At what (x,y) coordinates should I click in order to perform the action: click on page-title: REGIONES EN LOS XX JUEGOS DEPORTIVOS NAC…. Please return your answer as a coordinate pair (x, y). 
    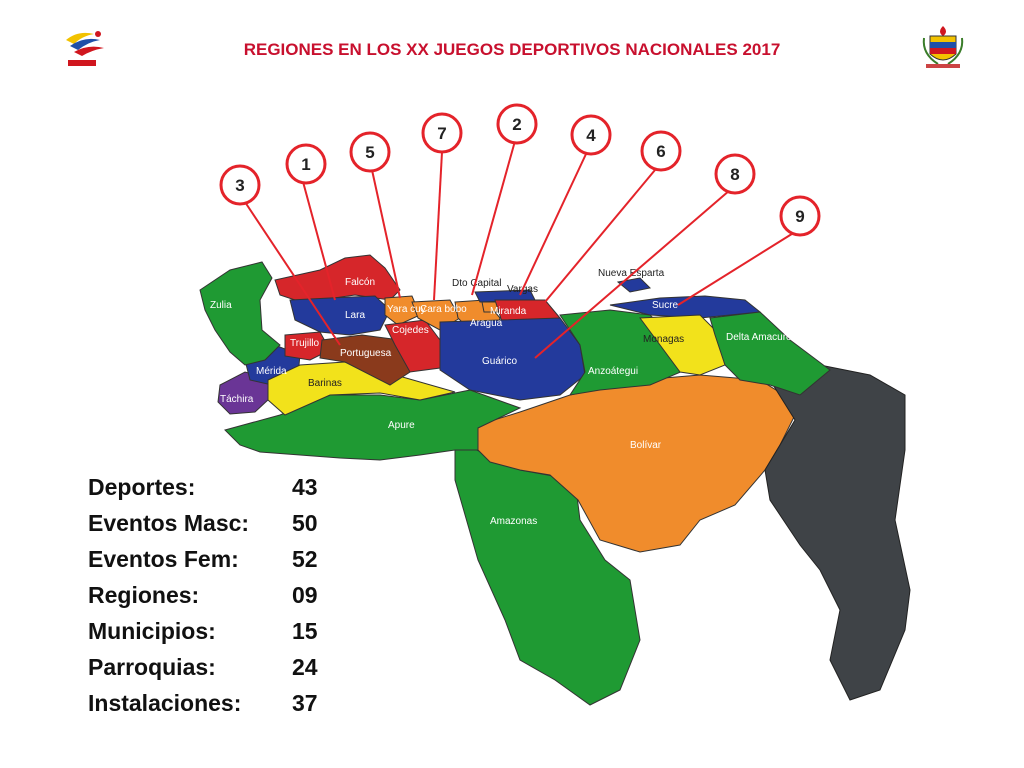
    Looking at the image, I should click on (512, 49).